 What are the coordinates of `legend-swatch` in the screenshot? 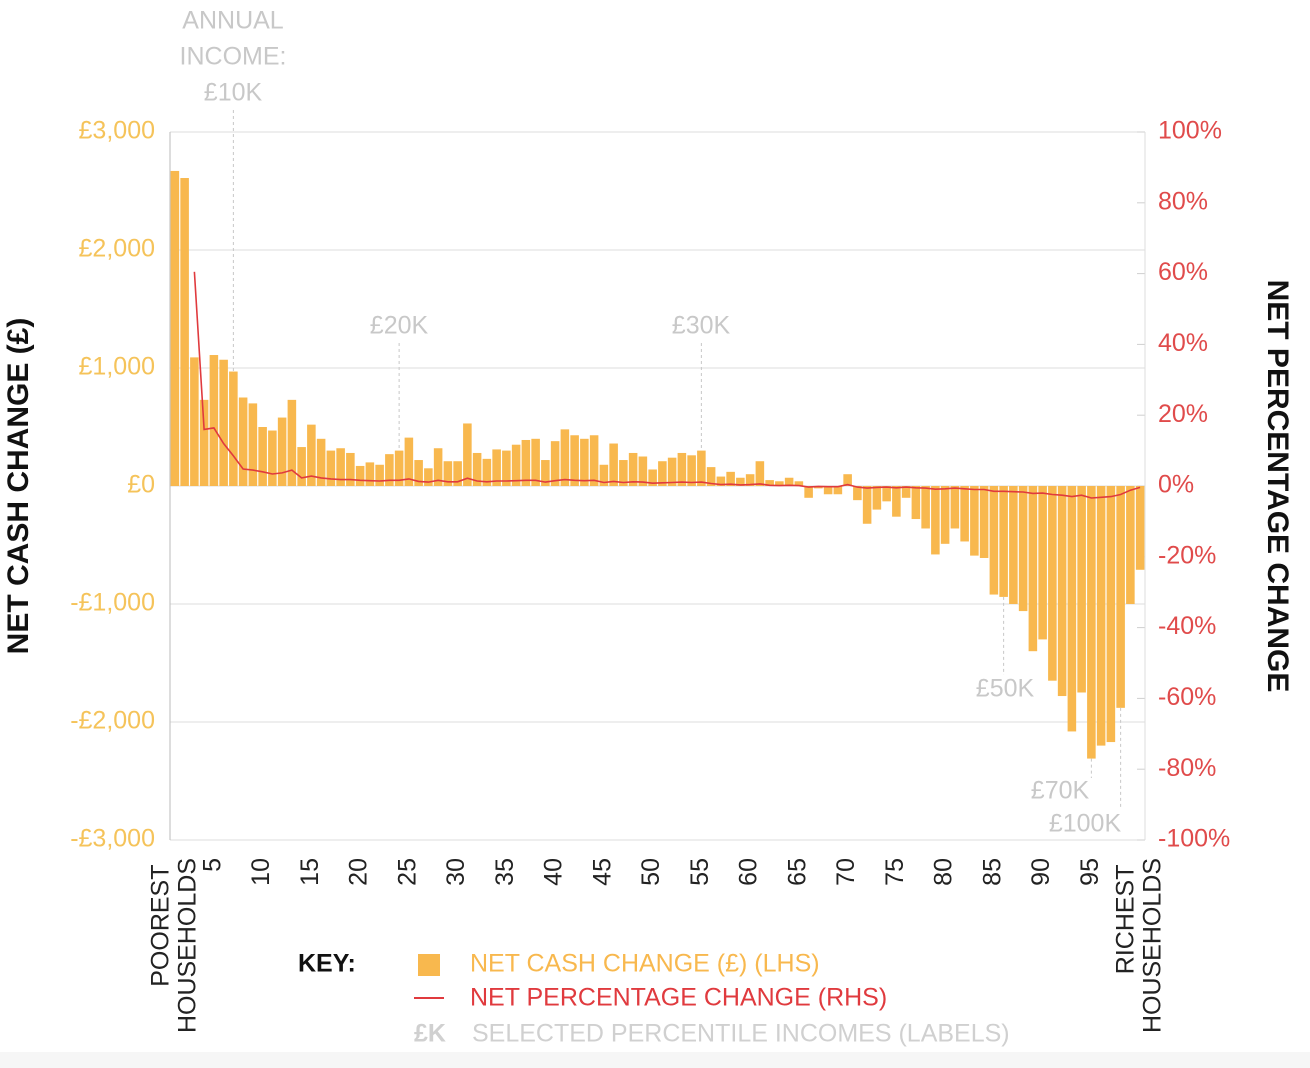 It's located at (429, 965).